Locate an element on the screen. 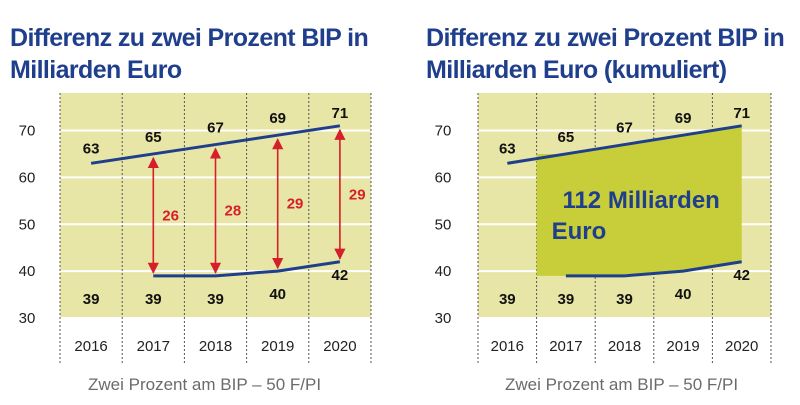 Image resolution: width=800 pixels, height=405 pixels. chart-left-ytick-label: 70 is located at coordinates (27, 131).